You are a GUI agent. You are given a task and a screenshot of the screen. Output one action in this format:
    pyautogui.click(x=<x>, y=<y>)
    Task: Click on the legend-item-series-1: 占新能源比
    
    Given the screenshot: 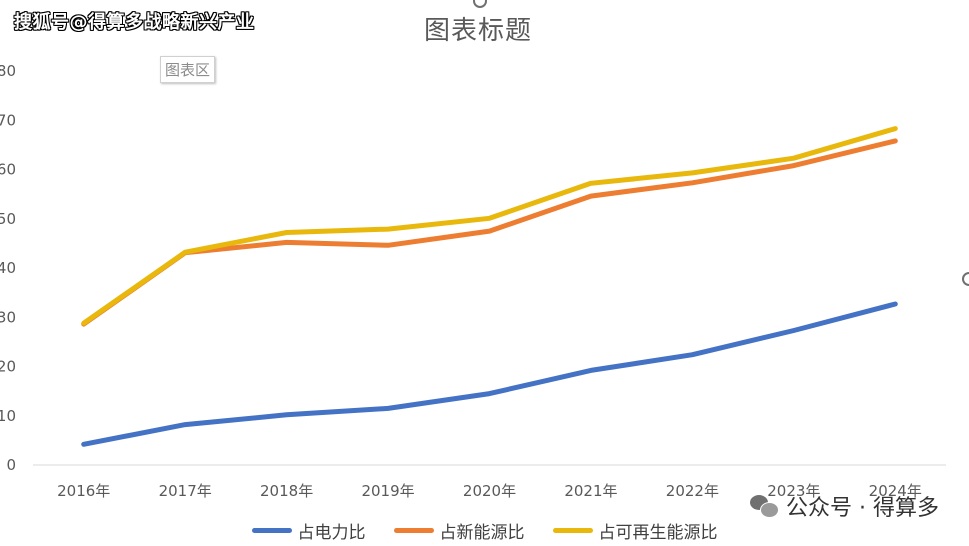 What is the action you would take?
    pyautogui.click(x=459, y=530)
    